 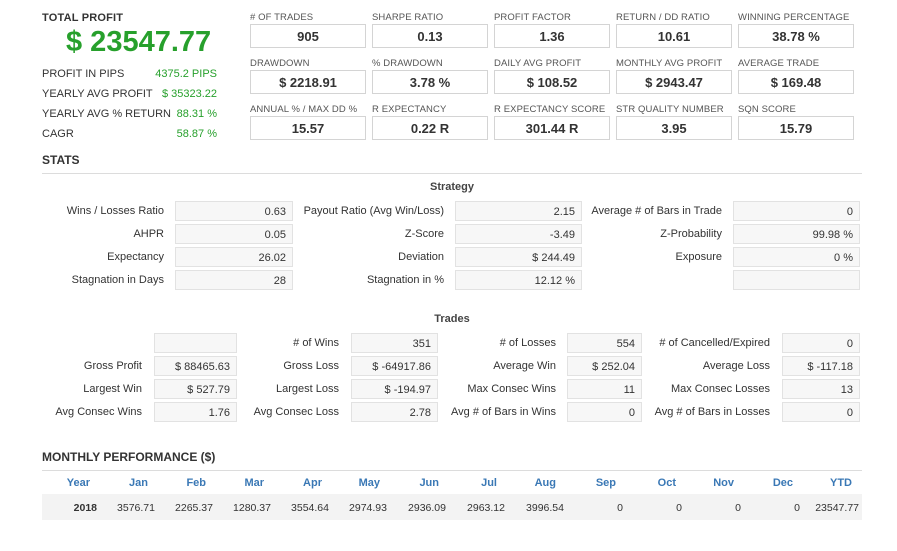 I want to click on trades-title: Trades, so click(x=452, y=319).